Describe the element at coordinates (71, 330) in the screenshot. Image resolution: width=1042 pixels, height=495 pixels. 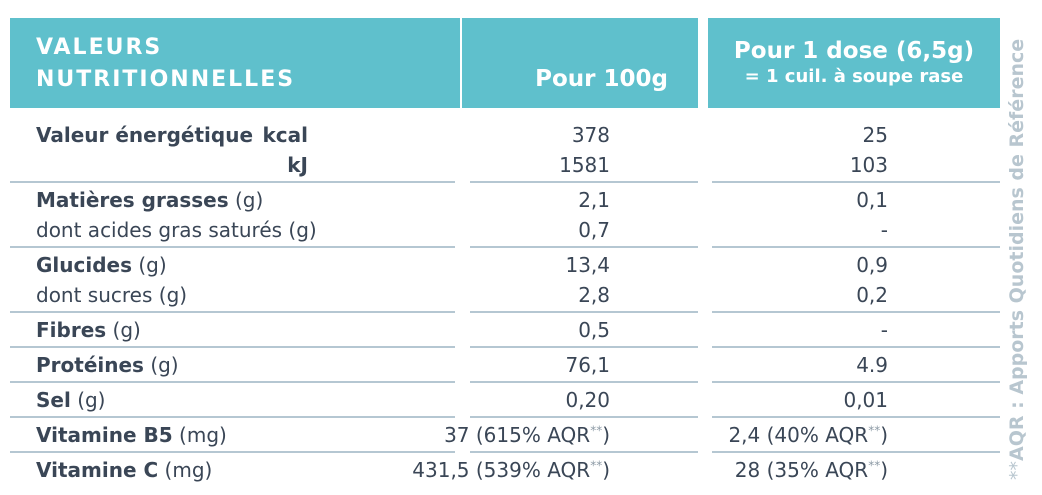
I see `label-bold: Fibres` at that location.